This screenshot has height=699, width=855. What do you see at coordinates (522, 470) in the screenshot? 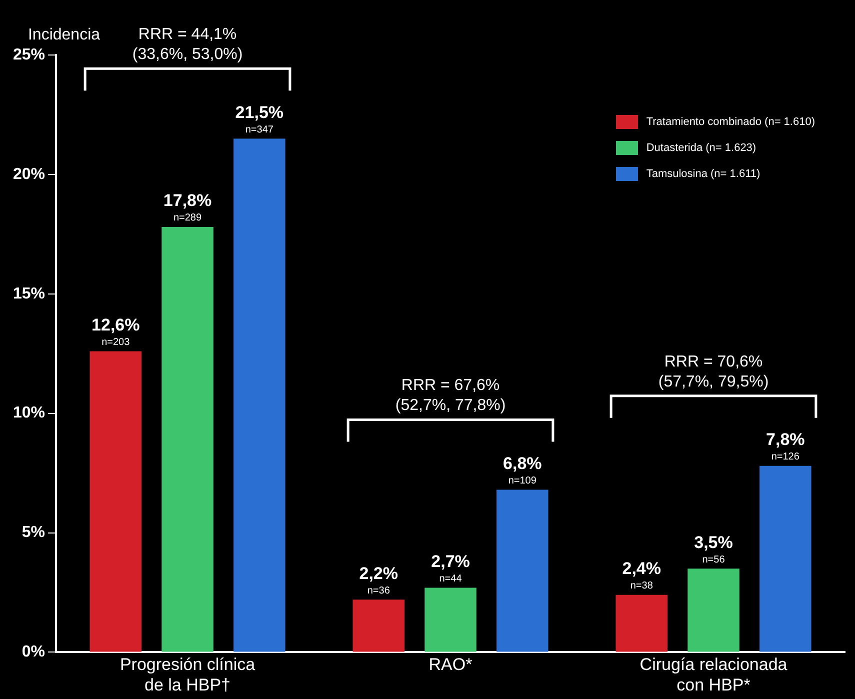
I see `data-label: 6,8% n=109` at bounding box center [522, 470].